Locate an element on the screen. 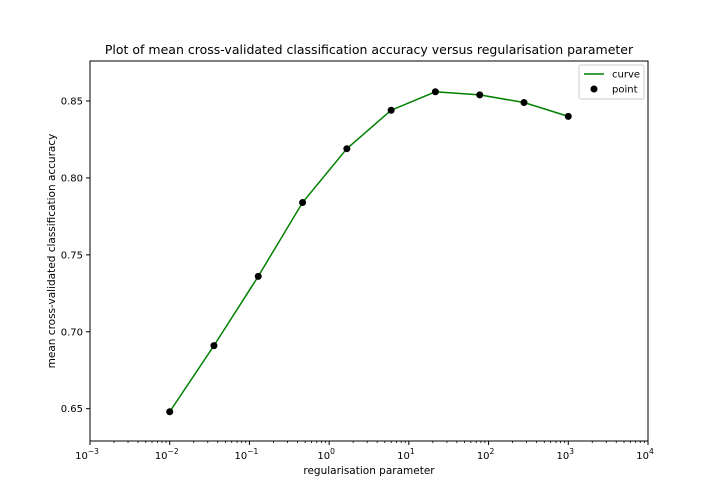 This screenshot has width=720, height=504. x-tick-label: 10² is located at coordinates (486, 454).